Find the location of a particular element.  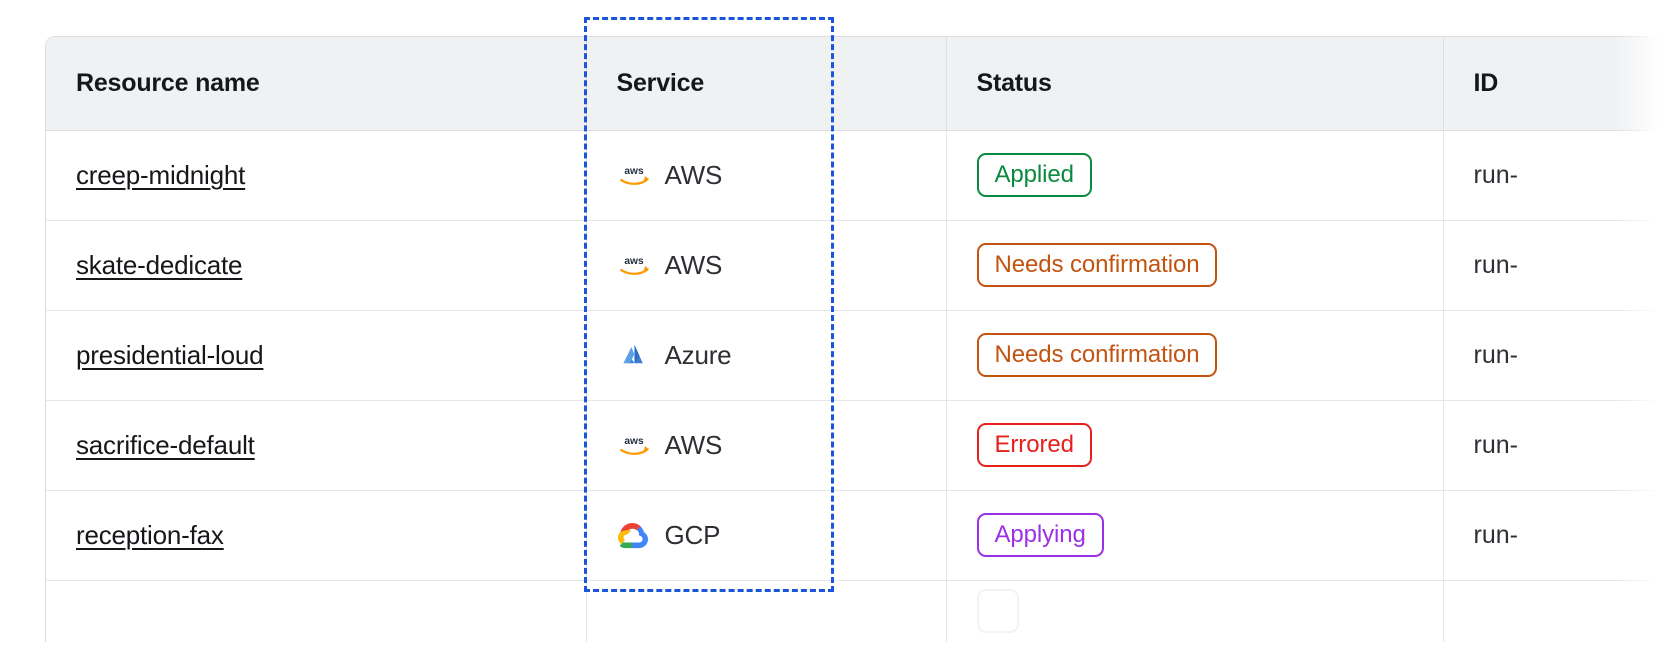

resource-name-link: skate-dedicate is located at coordinates (159, 264).